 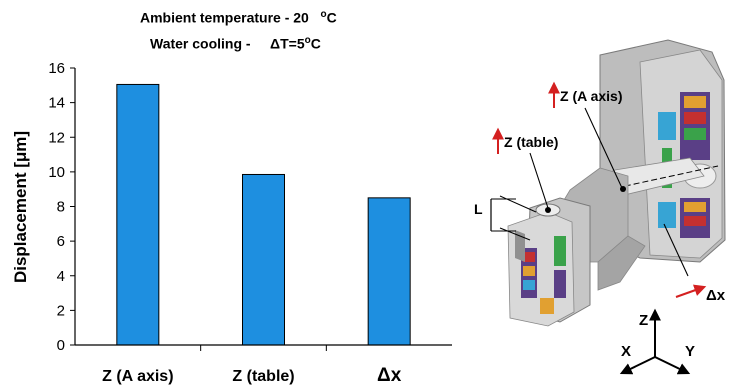 I want to click on chart-title-line1: Ambient temperature - 20 oC, so click(x=238, y=17).